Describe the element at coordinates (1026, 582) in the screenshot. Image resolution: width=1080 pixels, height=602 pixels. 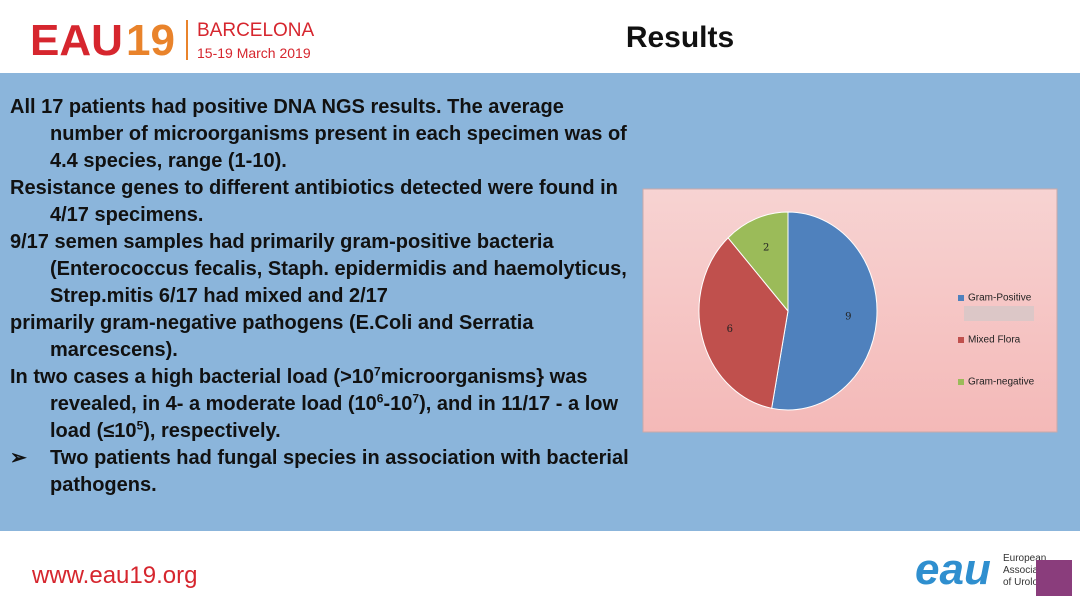
I see `org-name: of Urology` at that location.